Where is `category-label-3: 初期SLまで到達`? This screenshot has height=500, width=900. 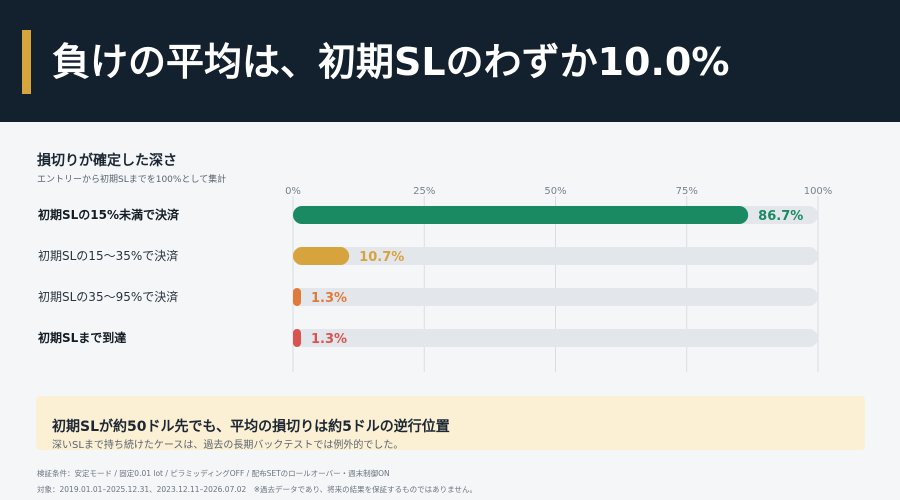
category-label-3: 初期SLまで到達 is located at coordinates (82, 338).